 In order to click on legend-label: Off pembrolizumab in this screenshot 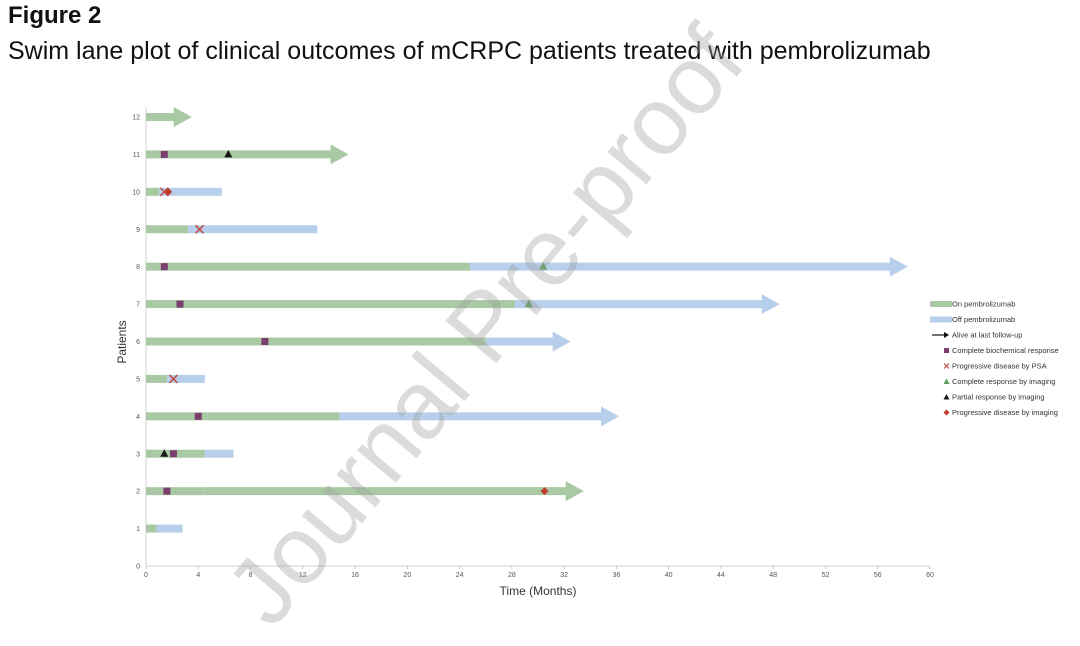, I will do `click(983, 319)`.